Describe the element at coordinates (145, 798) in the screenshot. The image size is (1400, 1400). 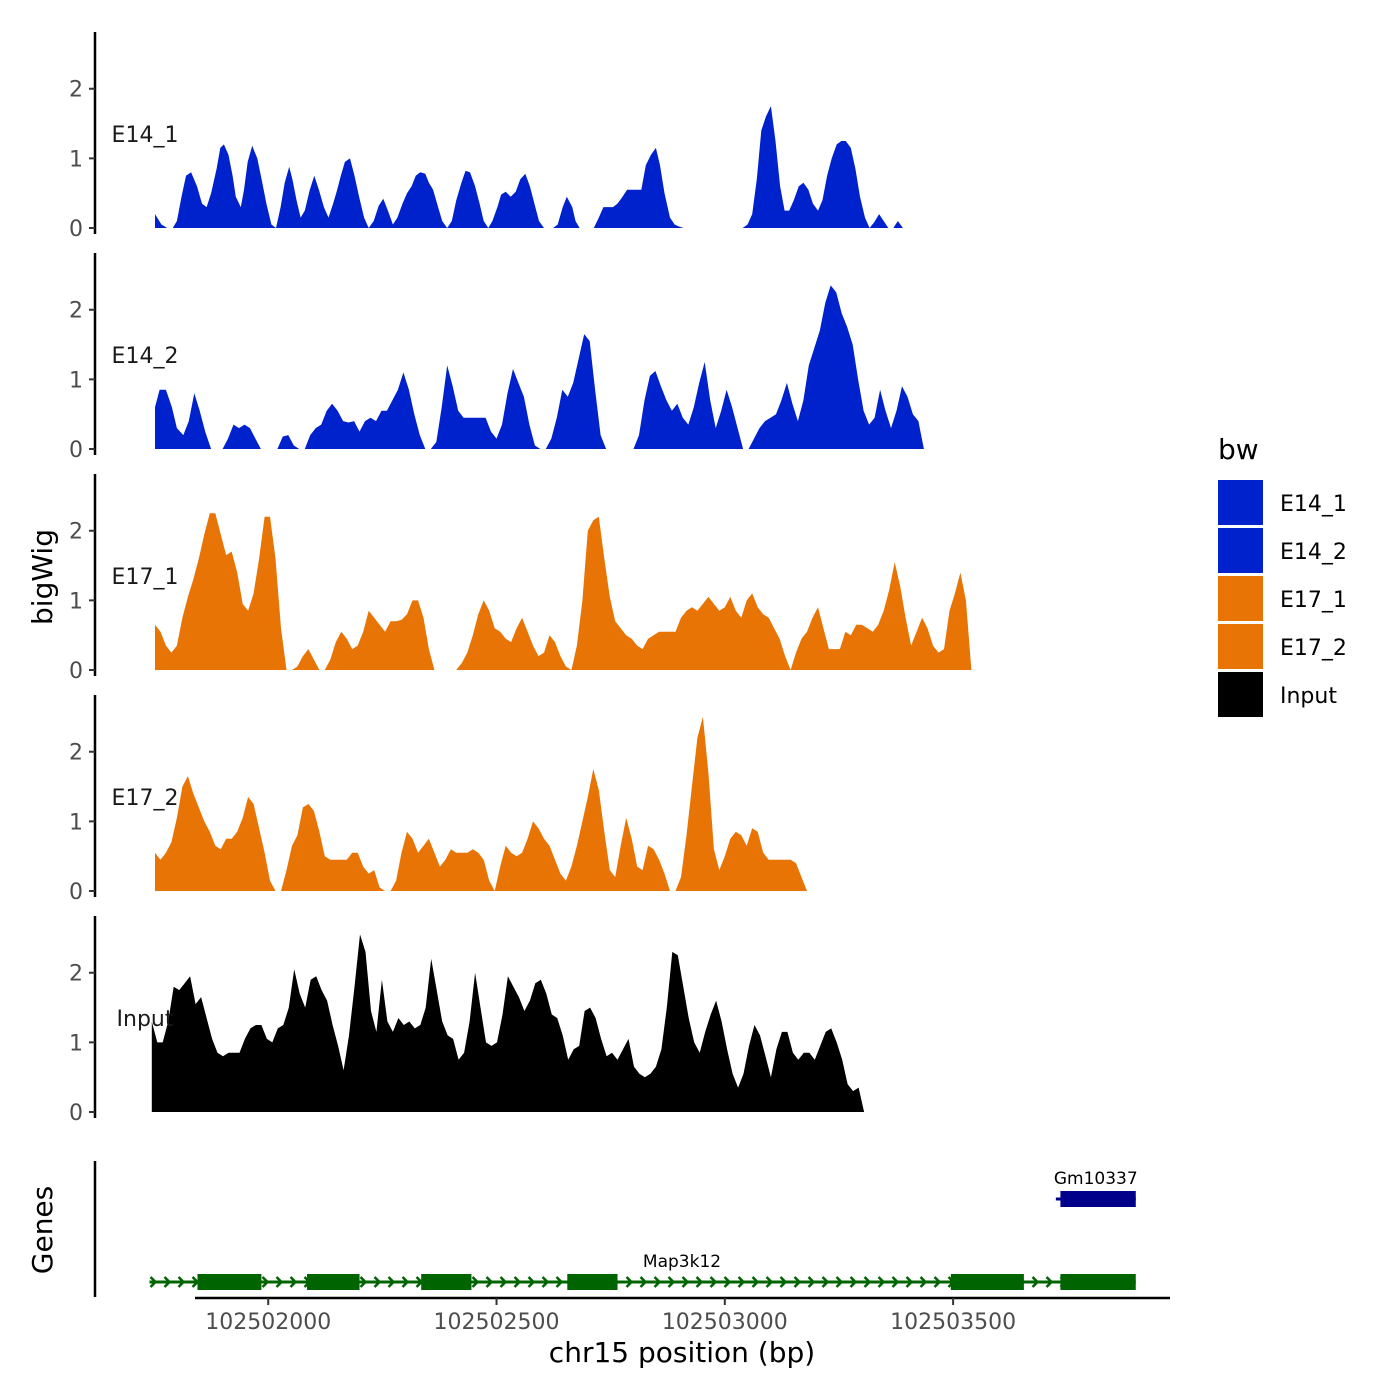
I see `track-label-E17_2: E17_2` at that location.